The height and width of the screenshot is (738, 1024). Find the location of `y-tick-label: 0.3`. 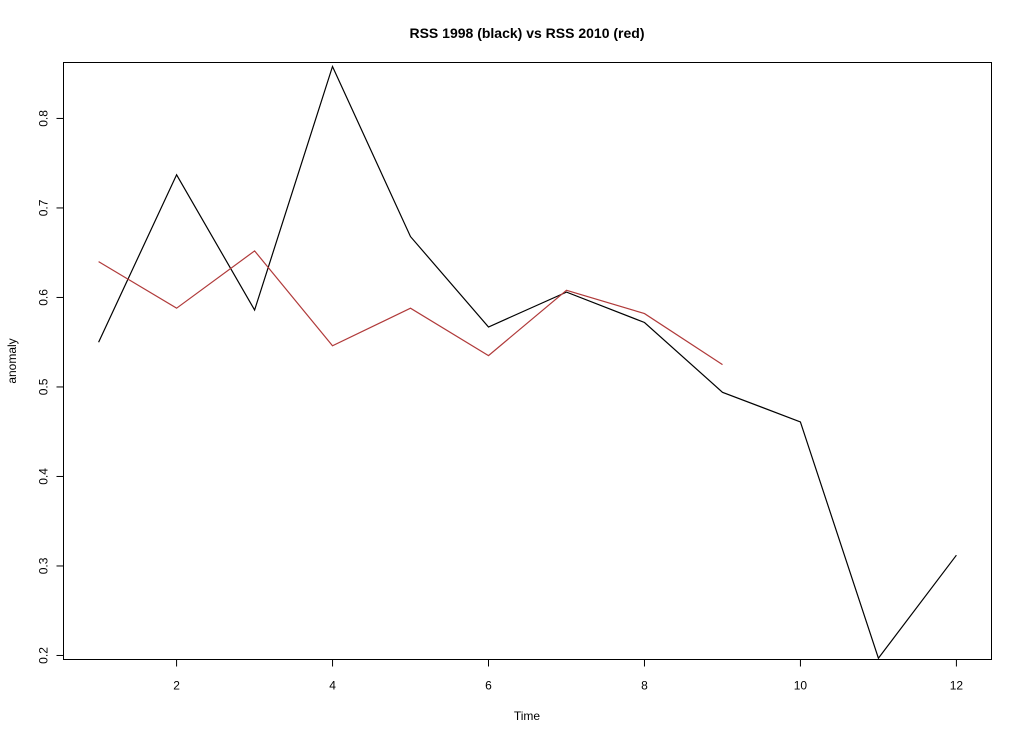

y-tick-label: 0.3 is located at coordinates (44, 565).